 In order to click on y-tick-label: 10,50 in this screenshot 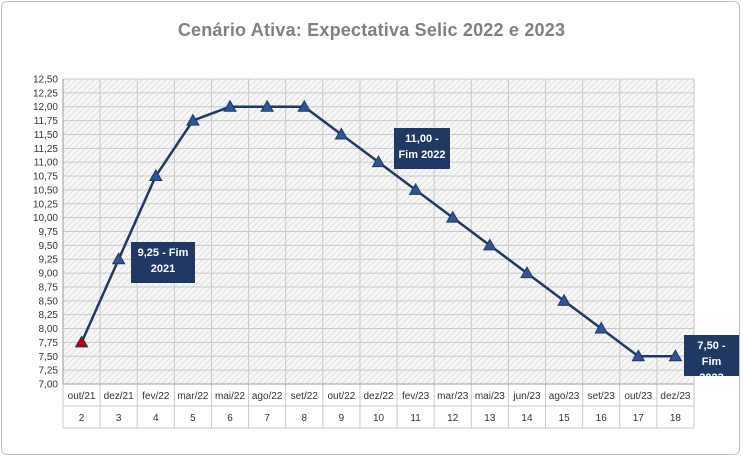, I will do `click(45, 190)`.